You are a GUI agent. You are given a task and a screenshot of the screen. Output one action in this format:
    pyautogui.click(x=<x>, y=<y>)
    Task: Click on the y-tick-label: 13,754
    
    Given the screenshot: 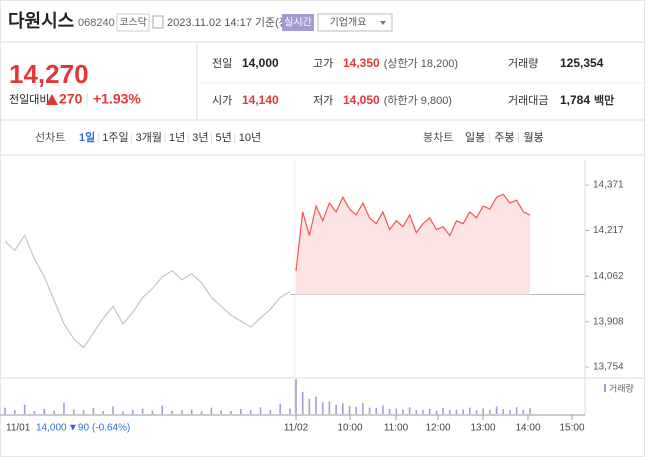 What is the action you would take?
    pyautogui.click(x=608, y=367)
    